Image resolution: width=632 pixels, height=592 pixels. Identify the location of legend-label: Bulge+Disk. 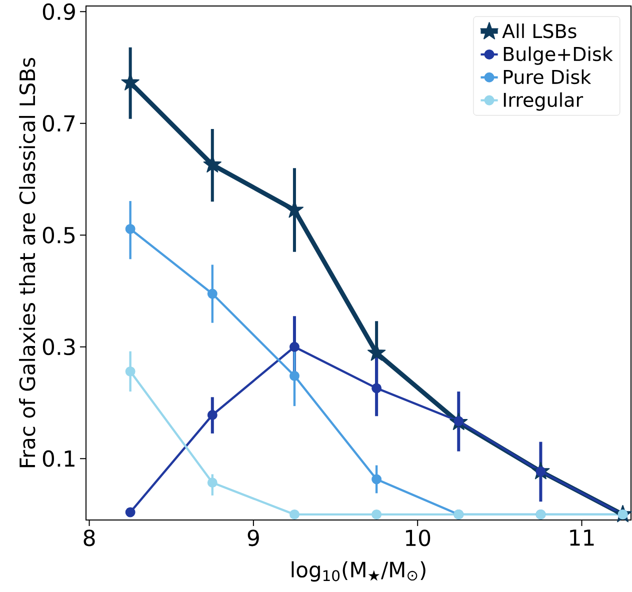
(558, 55).